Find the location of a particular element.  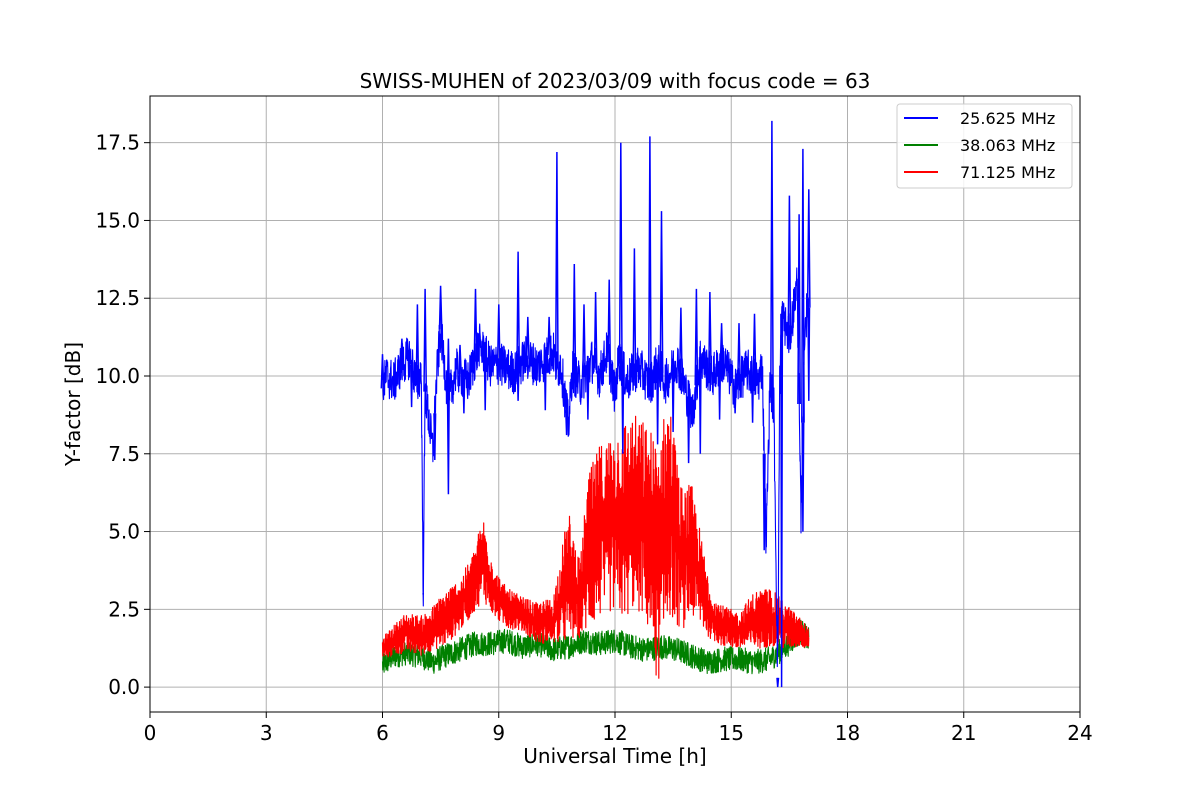

legend: 25.625 MHz 38.063 MHz 71.125 MHz is located at coordinates (984, 146).